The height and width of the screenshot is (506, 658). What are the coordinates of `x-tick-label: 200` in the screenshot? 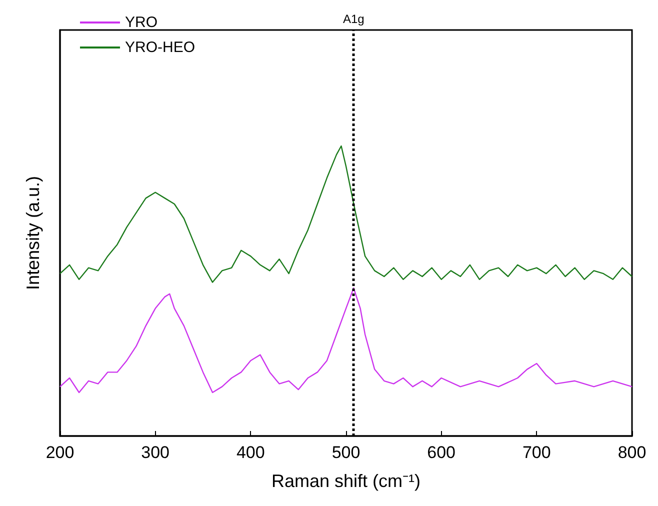 It's located at (60, 452).